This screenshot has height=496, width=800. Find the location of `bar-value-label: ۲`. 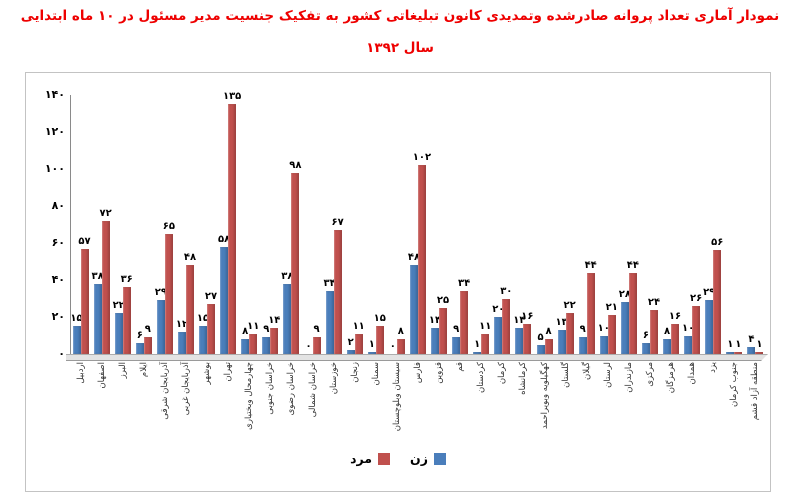

bar-value-label: ۲ is located at coordinates (350, 343).